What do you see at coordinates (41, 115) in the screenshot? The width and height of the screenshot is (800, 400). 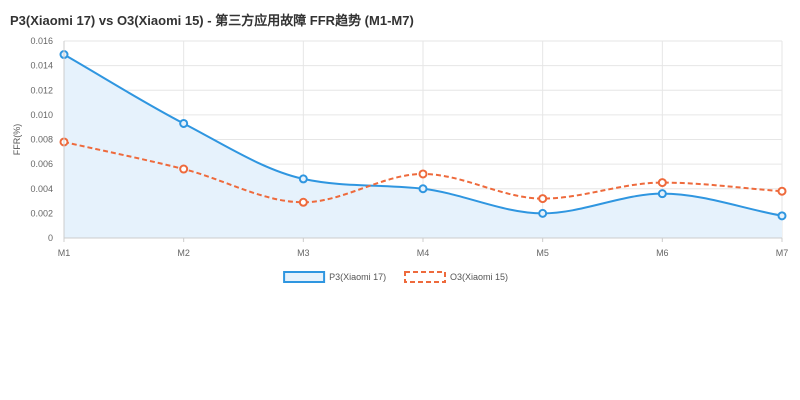 I see `y-tick-label: 0.010` at bounding box center [41, 115].